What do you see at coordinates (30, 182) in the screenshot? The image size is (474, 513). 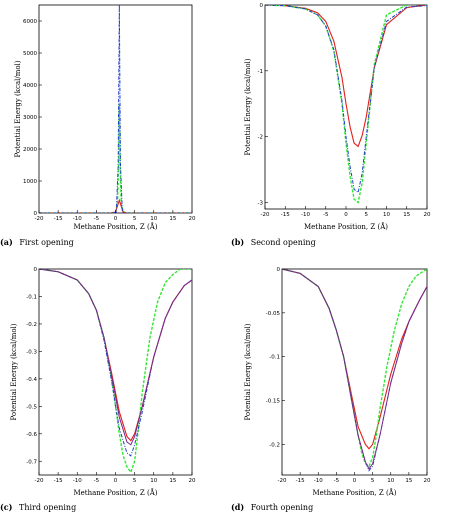 I see `panel-a-ytick-label: 1000` at bounding box center [30, 182].